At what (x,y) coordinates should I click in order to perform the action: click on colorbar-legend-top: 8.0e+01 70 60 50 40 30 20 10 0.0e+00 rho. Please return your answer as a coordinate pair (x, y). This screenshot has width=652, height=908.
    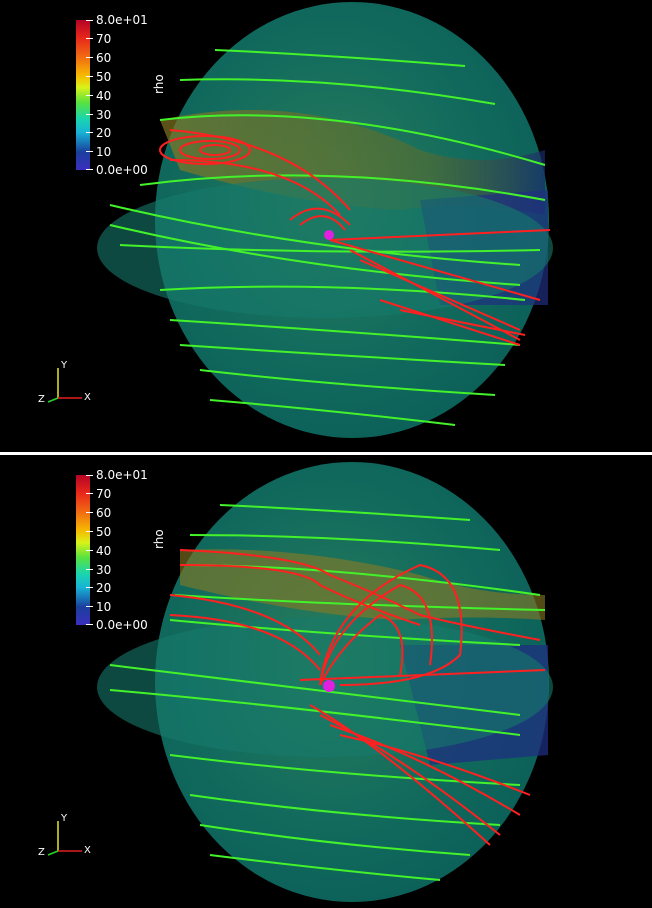
    Looking at the image, I should click on (132, 96).